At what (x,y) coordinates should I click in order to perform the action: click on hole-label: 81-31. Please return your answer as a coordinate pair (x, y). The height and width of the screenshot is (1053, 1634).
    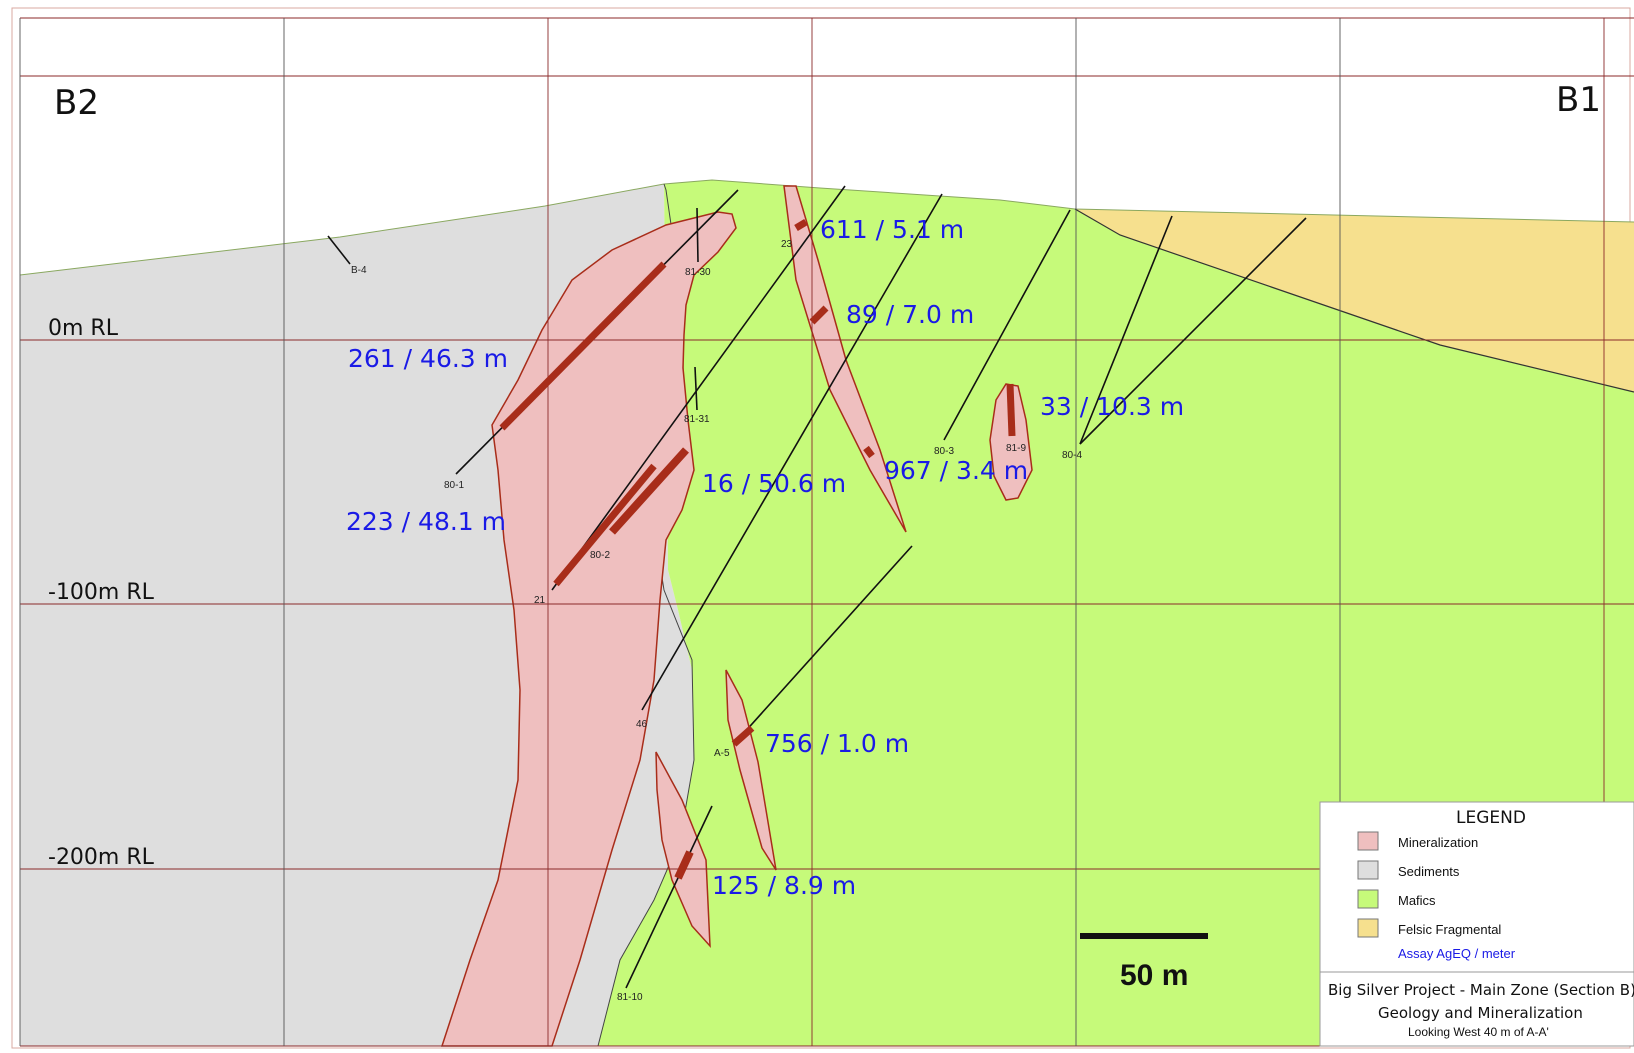
    Looking at the image, I should click on (697, 419).